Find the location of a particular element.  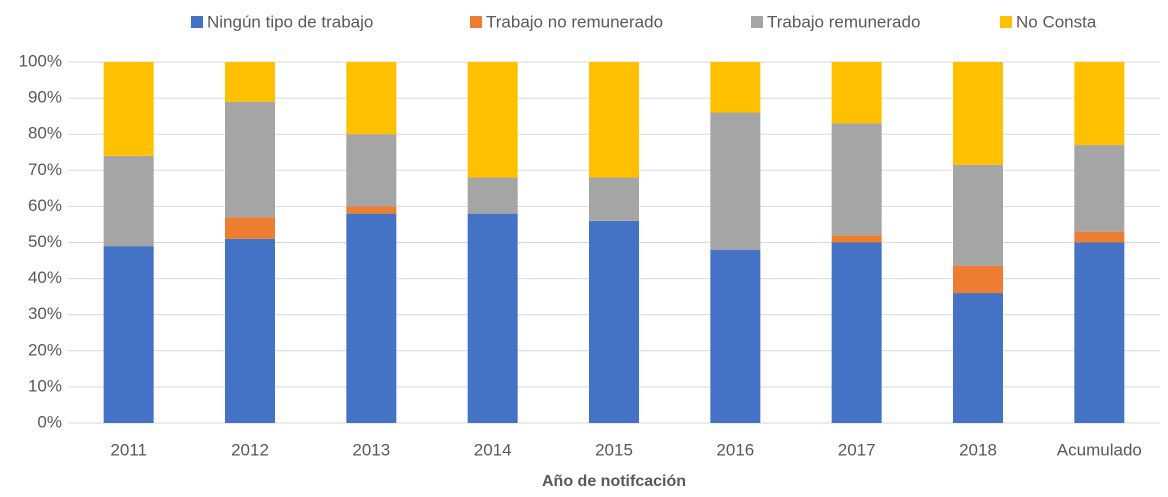

legend-label: Ningún tipo de trabajo is located at coordinates (290, 21).